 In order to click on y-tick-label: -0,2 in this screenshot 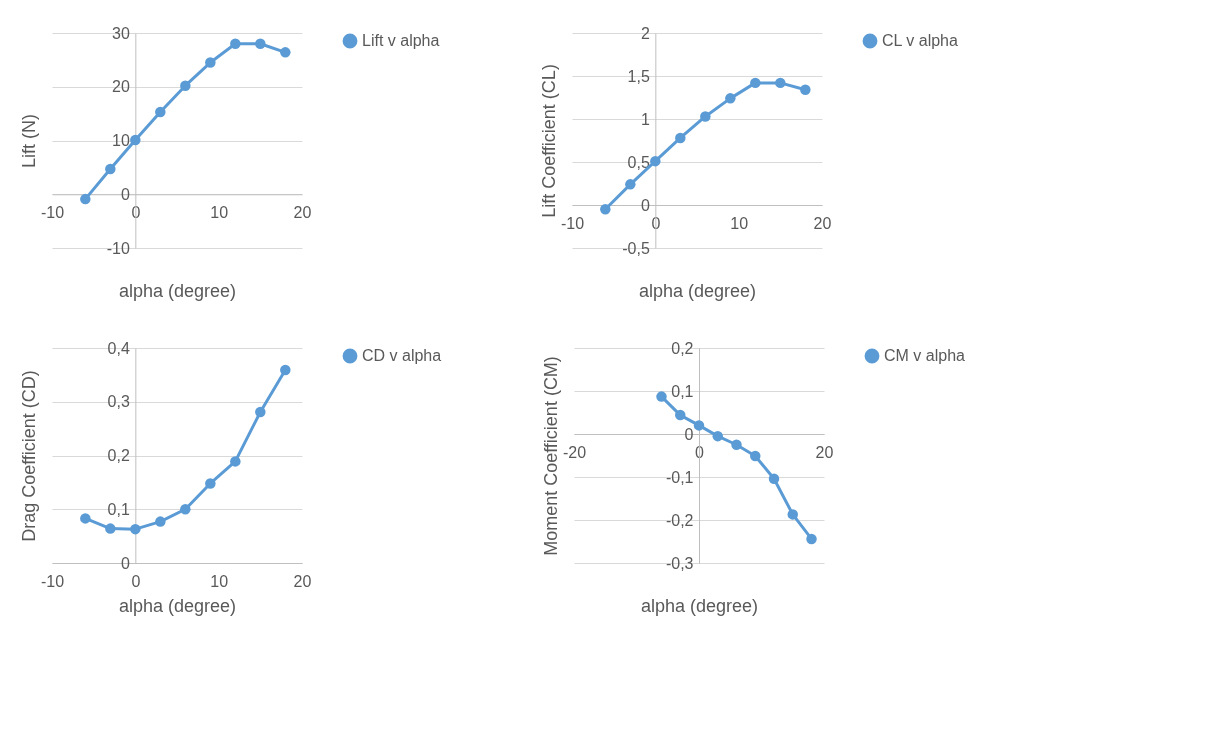, I will do `click(679, 520)`.